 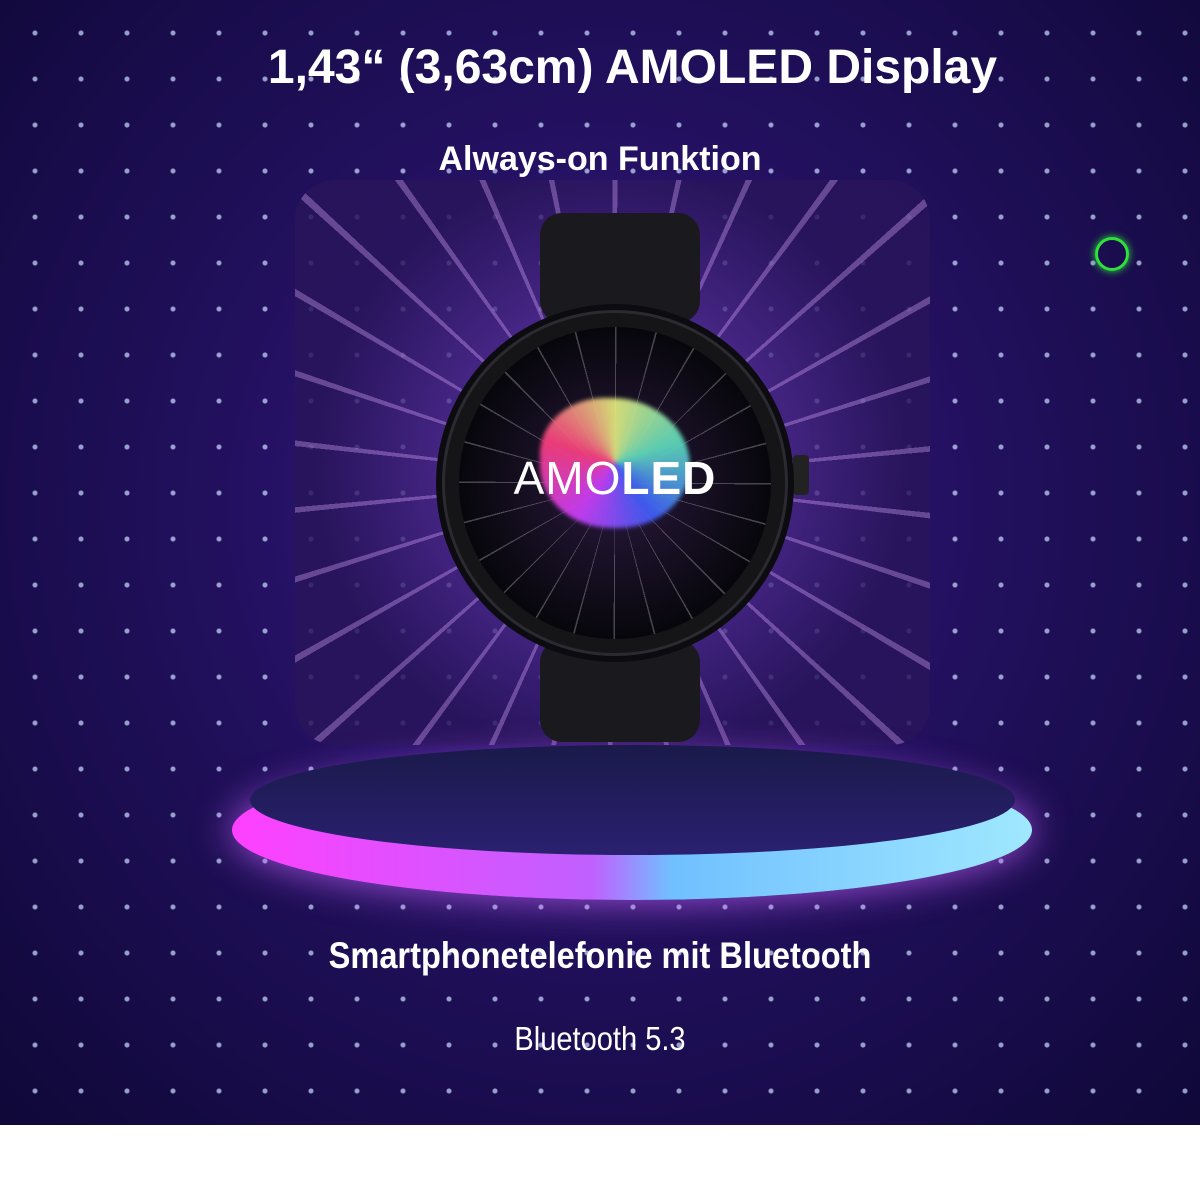 I want to click on logo-bold: LED, so click(x=669, y=478).